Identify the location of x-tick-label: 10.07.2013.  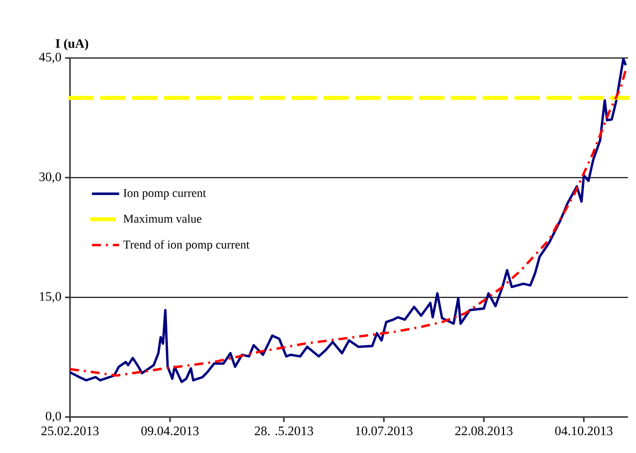
(384, 431).